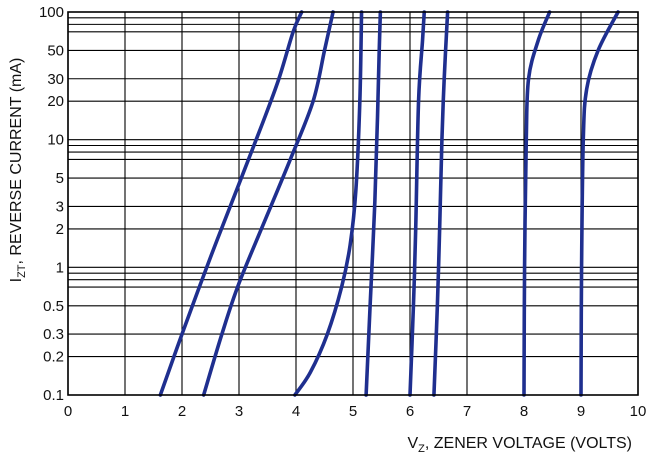 The image size is (650, 457). I want to click on y-axis-label-main: I, so click(16, 280).